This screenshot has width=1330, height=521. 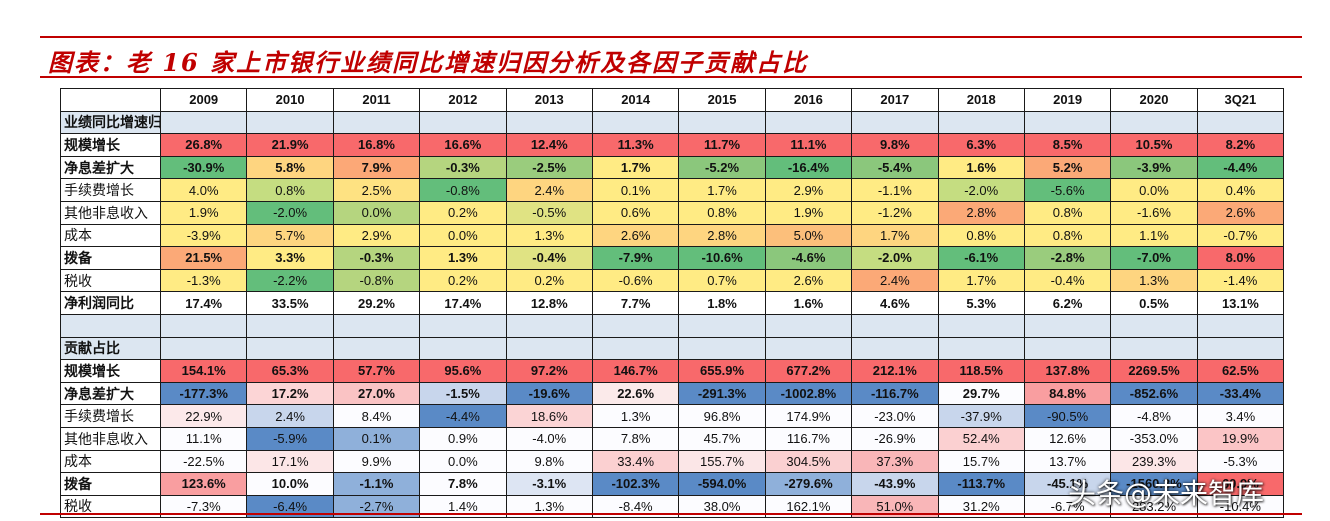 I want to click on value-cell: 1.9%, so click(x=808, y=212).